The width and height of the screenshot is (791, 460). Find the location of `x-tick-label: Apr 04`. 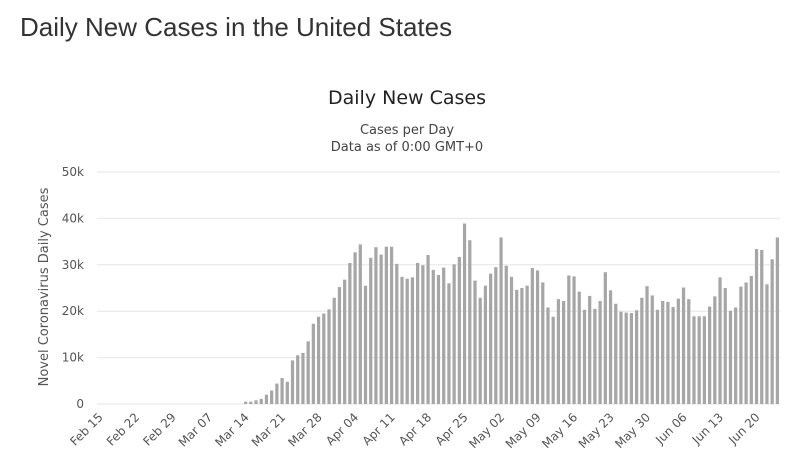

x-tick-label: Apr 04 is located at coordinates (342, 429).